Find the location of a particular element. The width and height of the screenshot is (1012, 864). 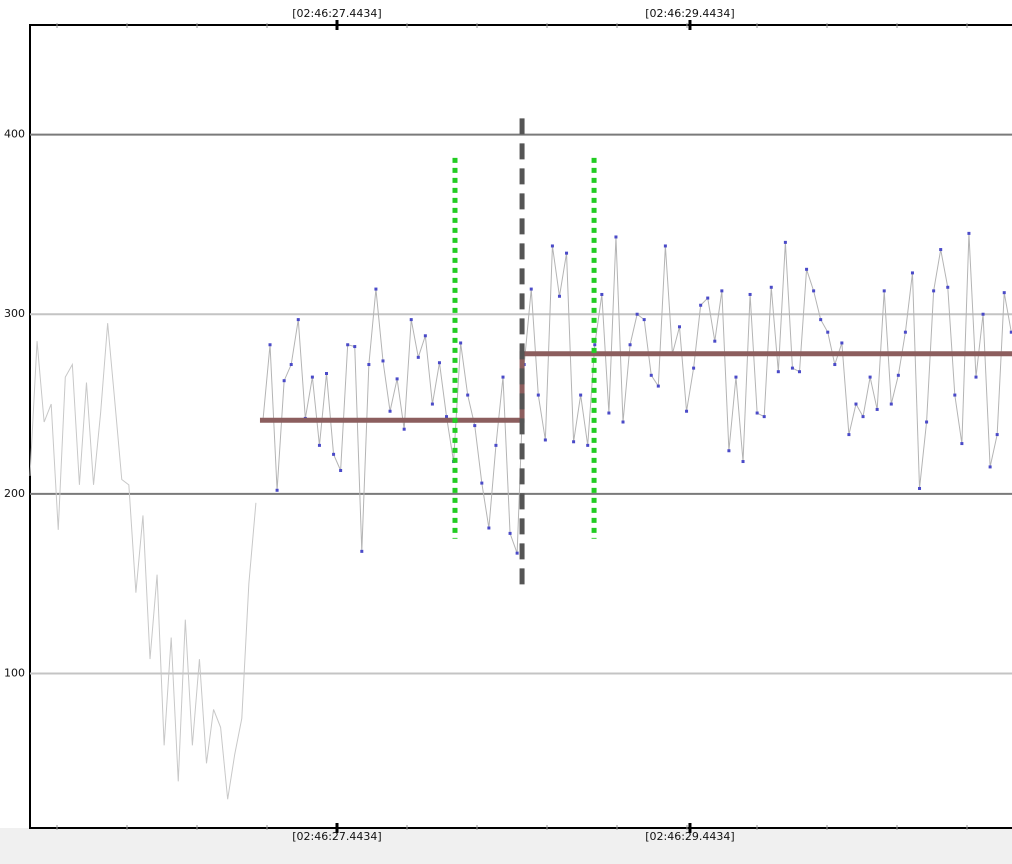

footer-strip is located at coordinates (506, 846).